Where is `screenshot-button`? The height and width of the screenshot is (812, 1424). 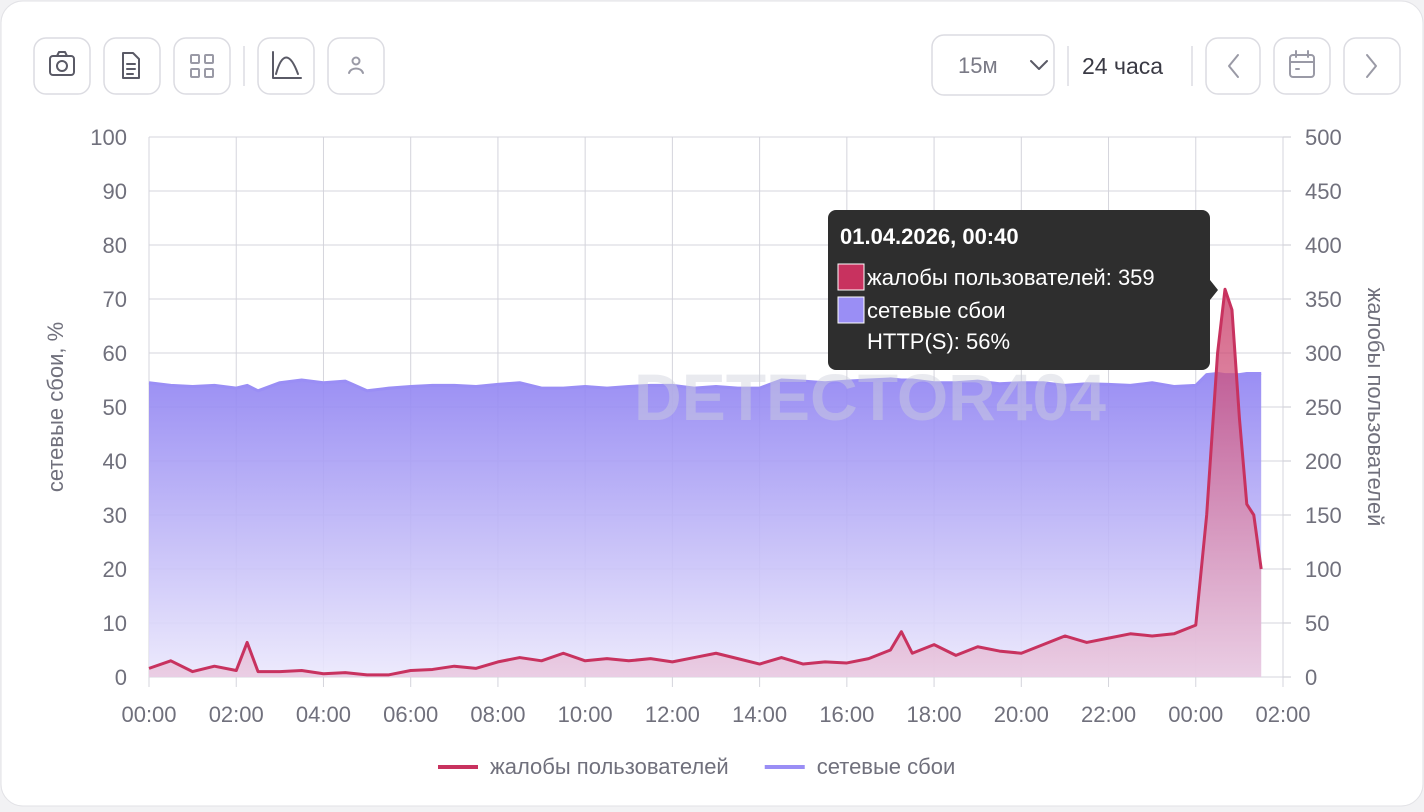 screenshot-button is located at coordinates (62, 66).